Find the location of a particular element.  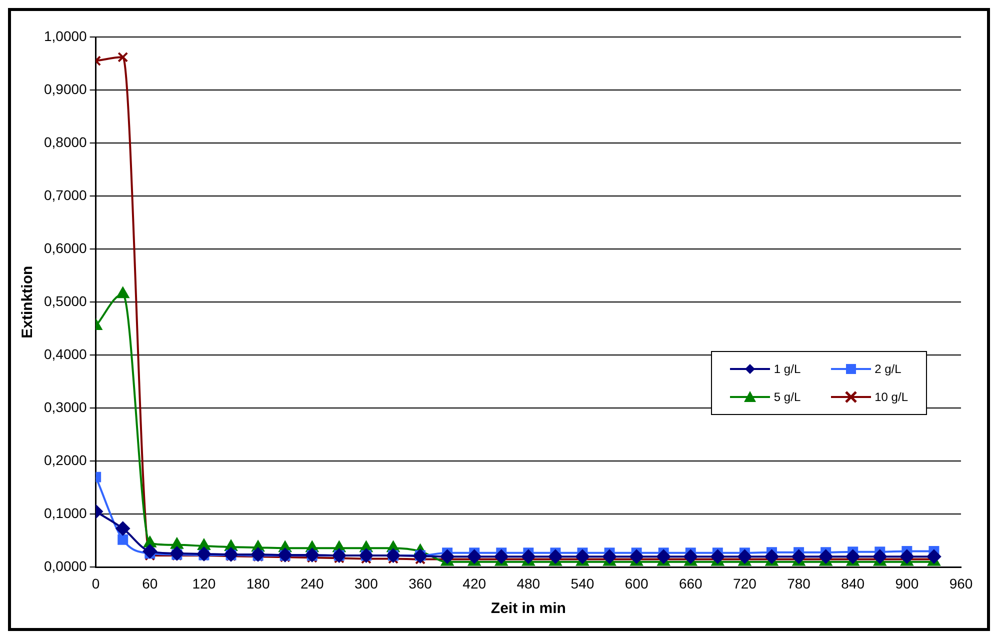

x-tick-label: 540 is located at coordinates (582, 583).